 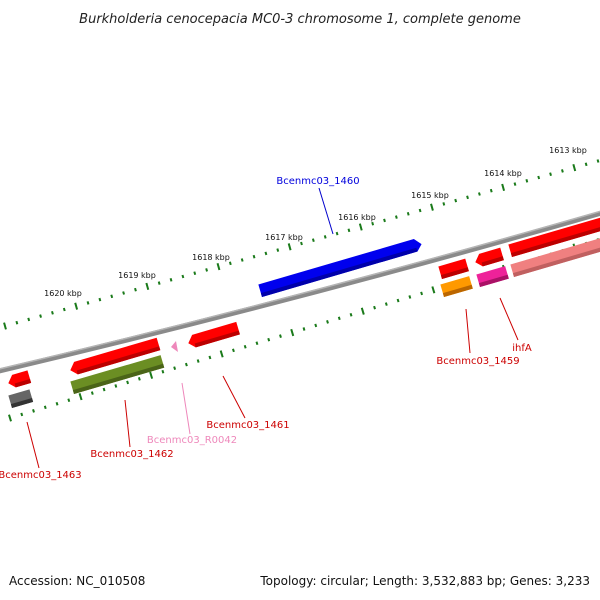 What do you see at coordinates (317, 181) in the screenshot?
I see `gene-label-bcenmc03-1460: Bcenmc03_1460` at bounding box center [317, 181].